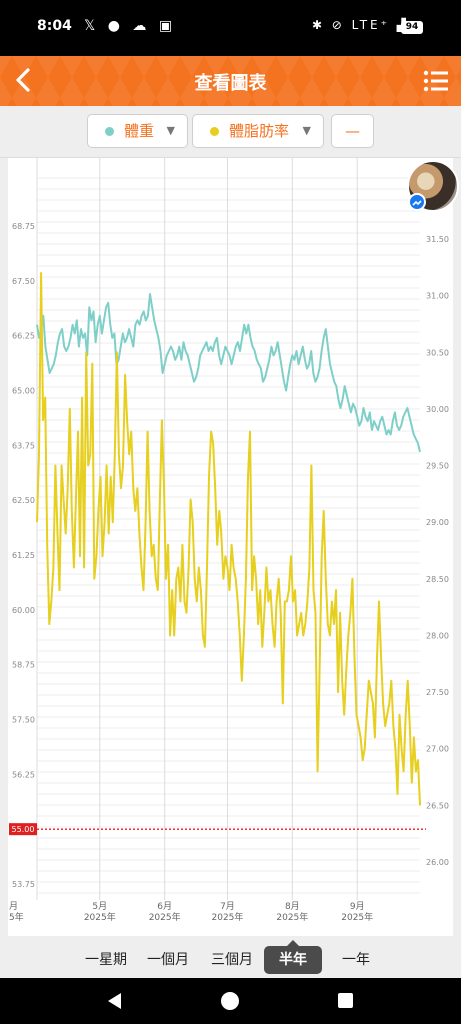 The image size is (461, 1024). I want to click on right-tick-label: 28.00, so click(437, 635).